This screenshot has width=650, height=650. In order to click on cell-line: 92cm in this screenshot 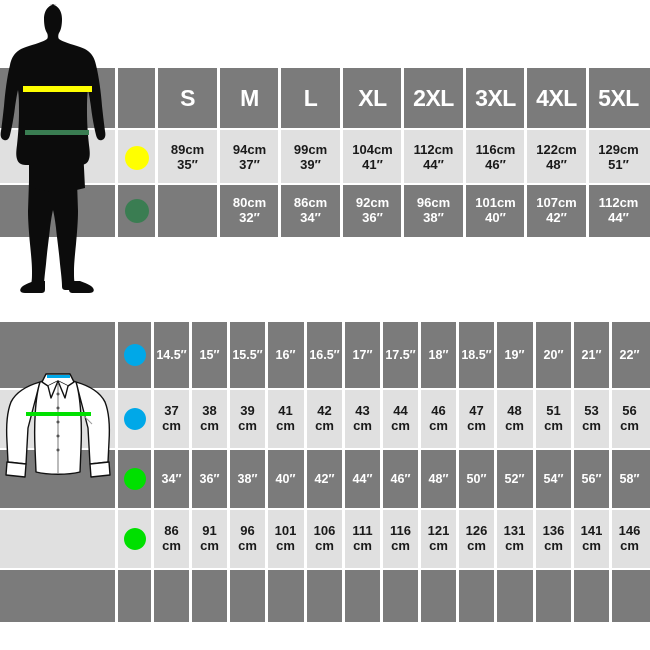, I will do `click(372, 203)`.